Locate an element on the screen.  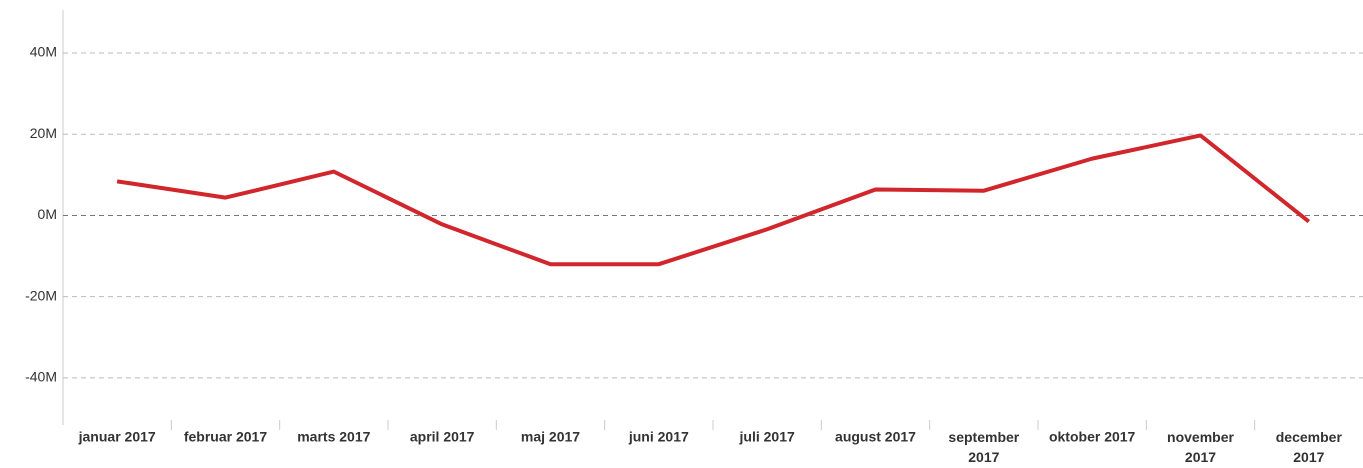
y-tick-label: 40M is located at coordinates (43, 52).